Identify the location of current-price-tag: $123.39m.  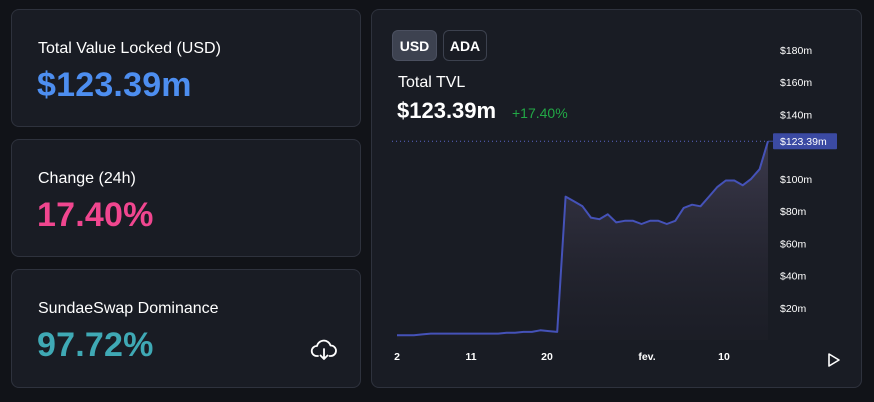
(802, 141).